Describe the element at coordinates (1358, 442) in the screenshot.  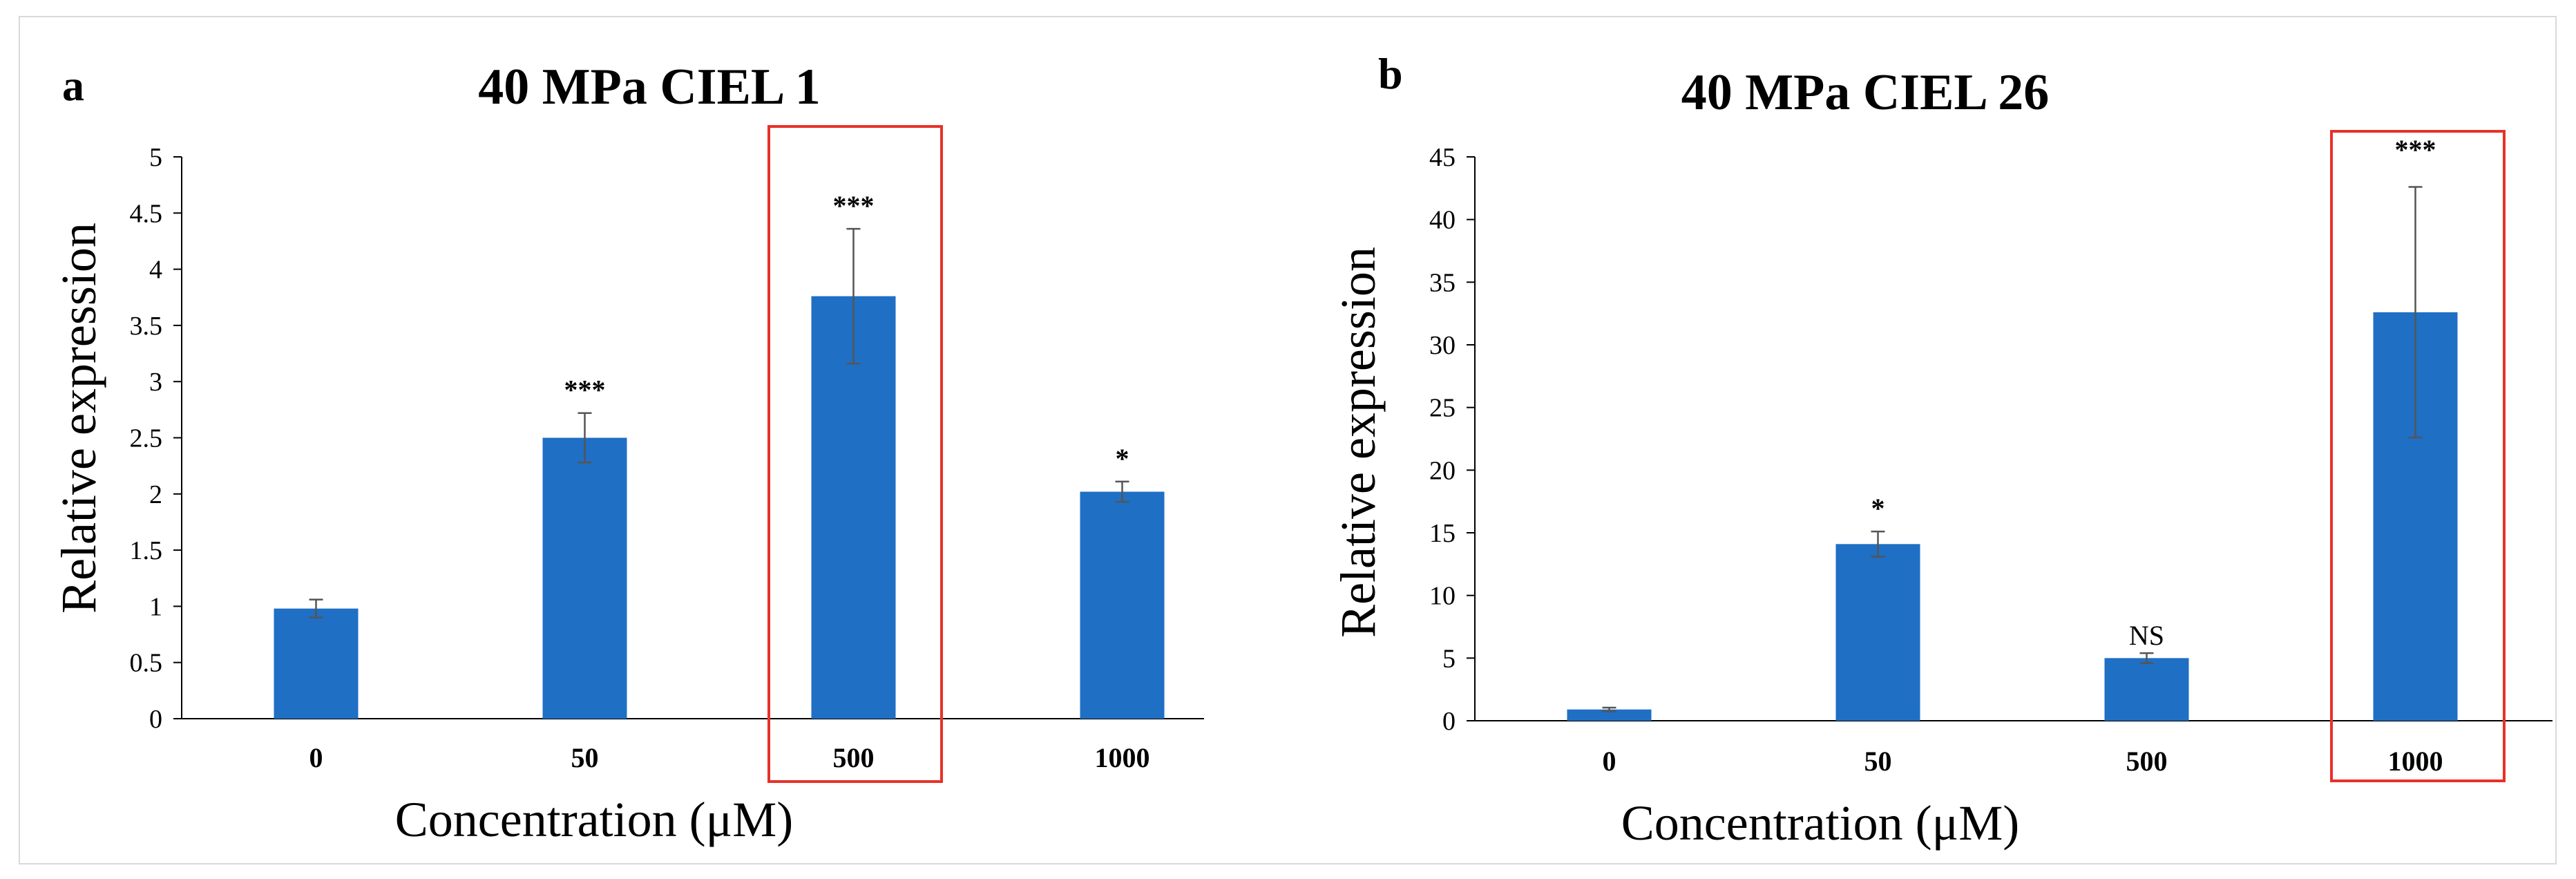
I see `y-axis-title-b: Relative expression` at that location.